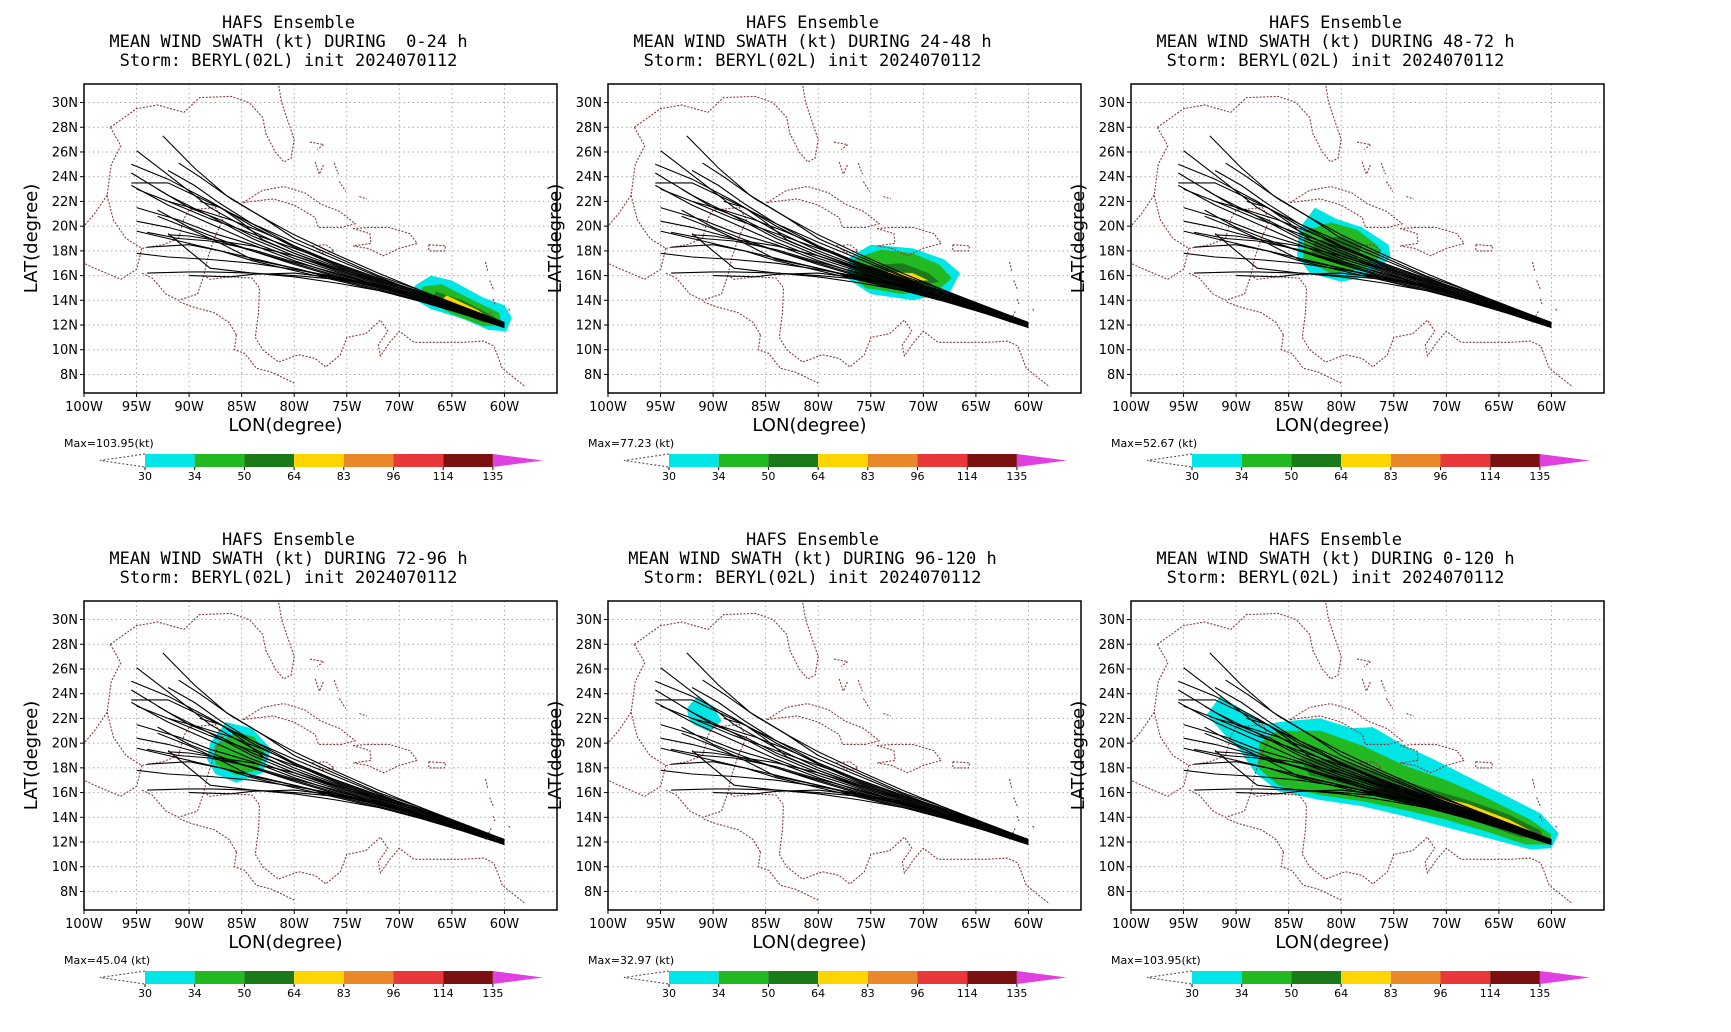 This screenshot has width=1731, height=1032. What do you see at coordinates (321, 985) in the screenshot?
I see `colorbar: 30 34 50 64 83 96 114 135` at bounding box center [321, 985].